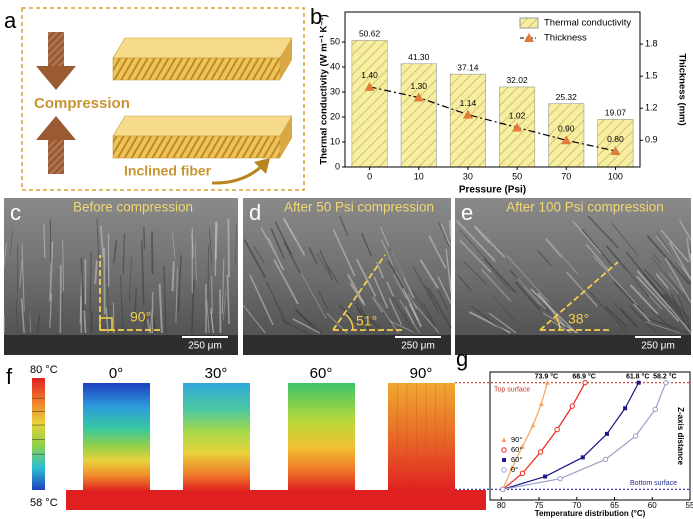 The width and height of the screenshot is (693, 519). I want to click on legend-label: 0°, so click(514, 469).